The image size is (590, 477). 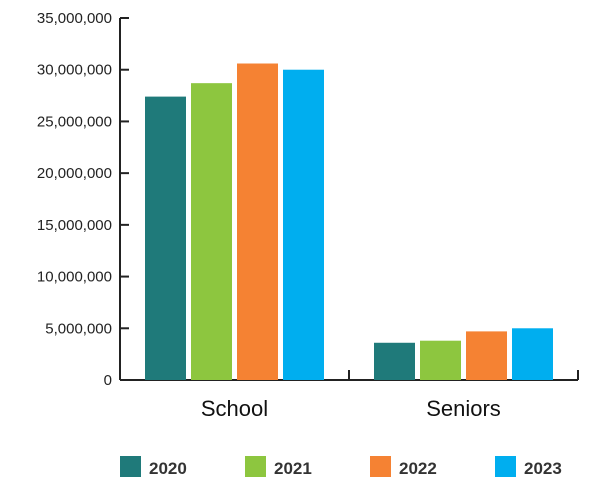 What do you see at coordinates (341, 466) in the screenshot?
I see `legend: 2020 2021 2022 2023` at bounding box center [341, 466].